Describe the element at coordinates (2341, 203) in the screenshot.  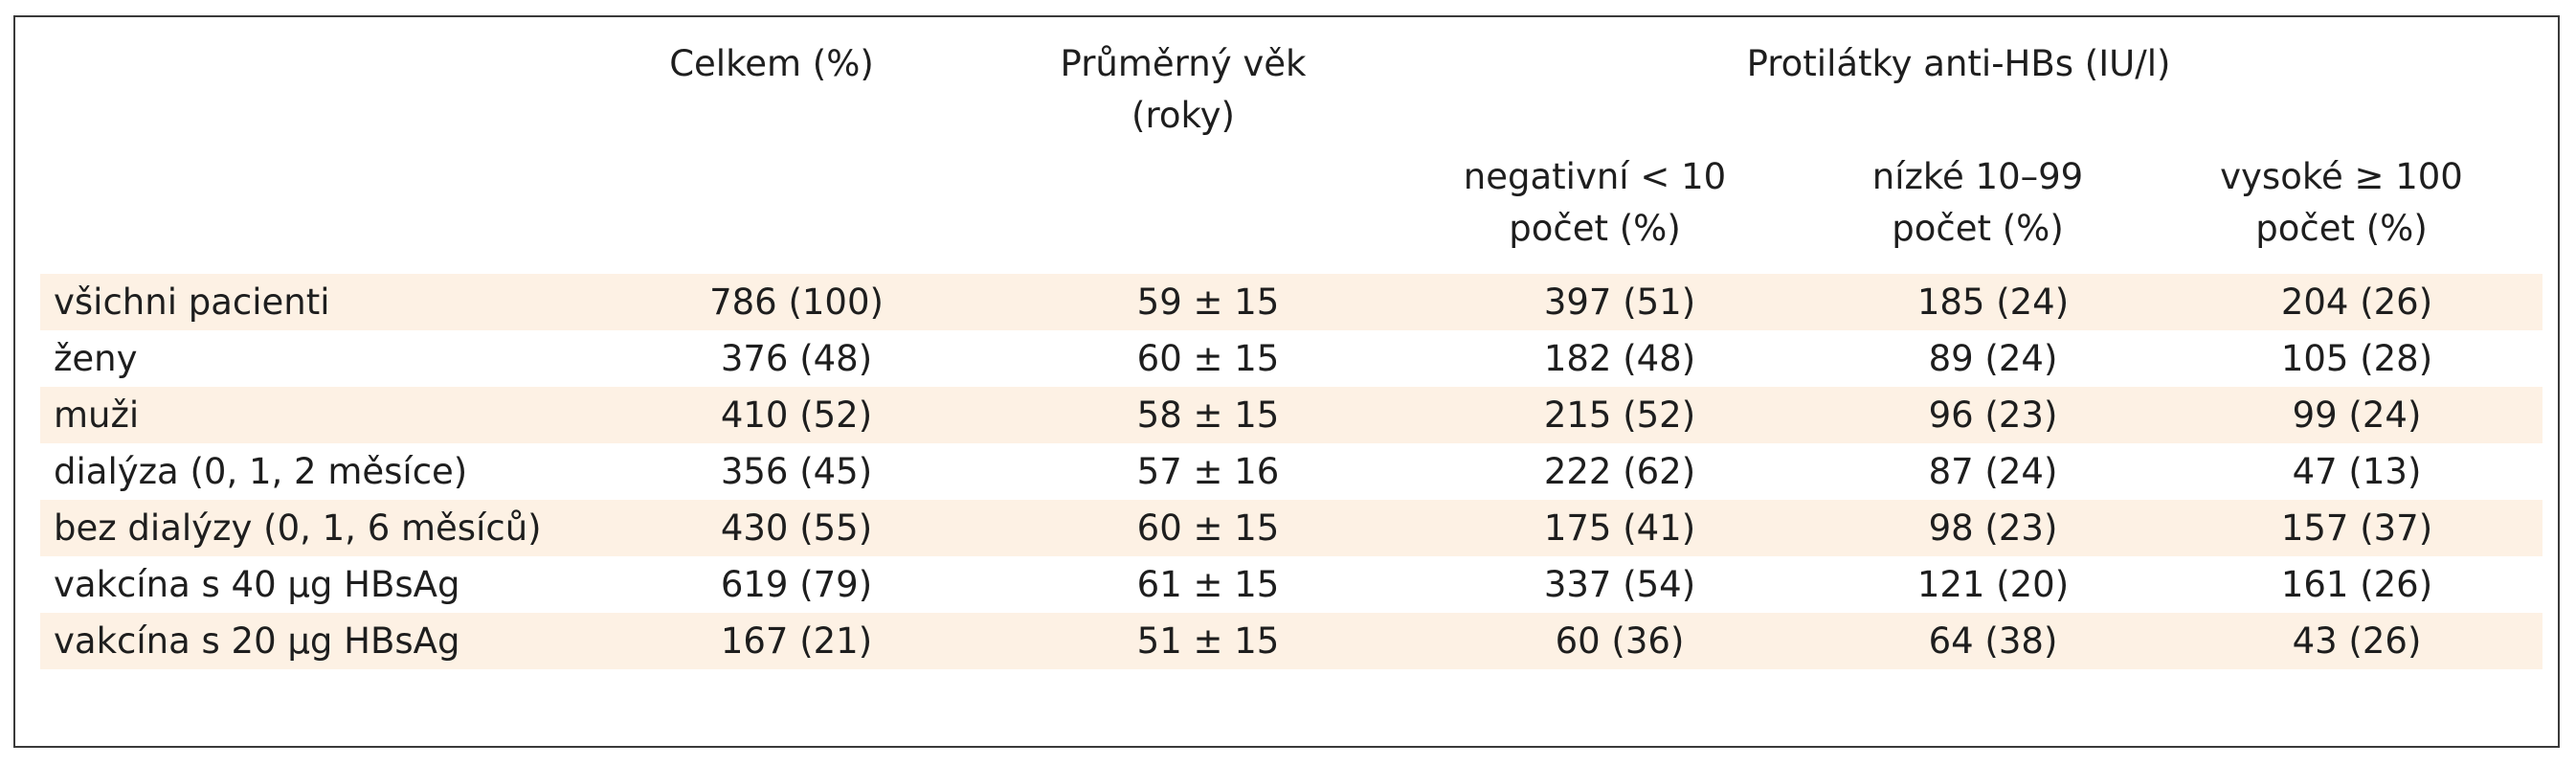
I see `header-high: vysoké ≥ 100 počet (%)` at that location.